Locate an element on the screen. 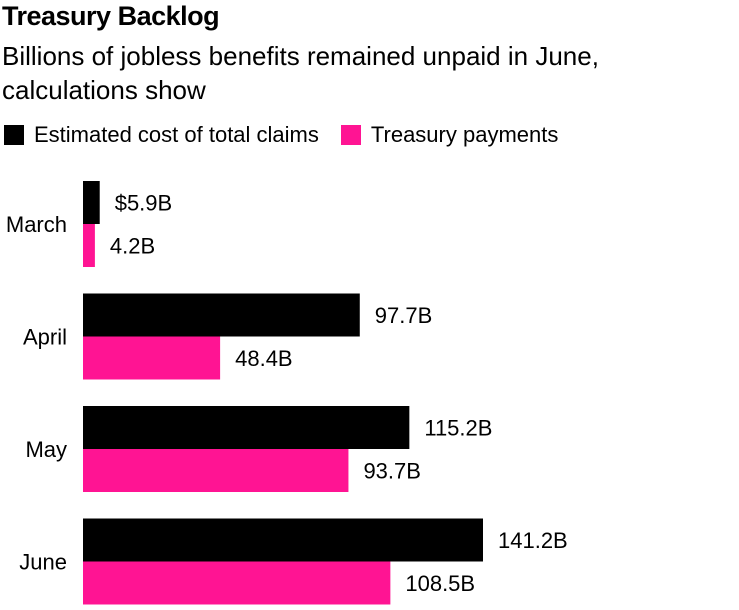  category-label-june: June is located at coordinates (43, 562).